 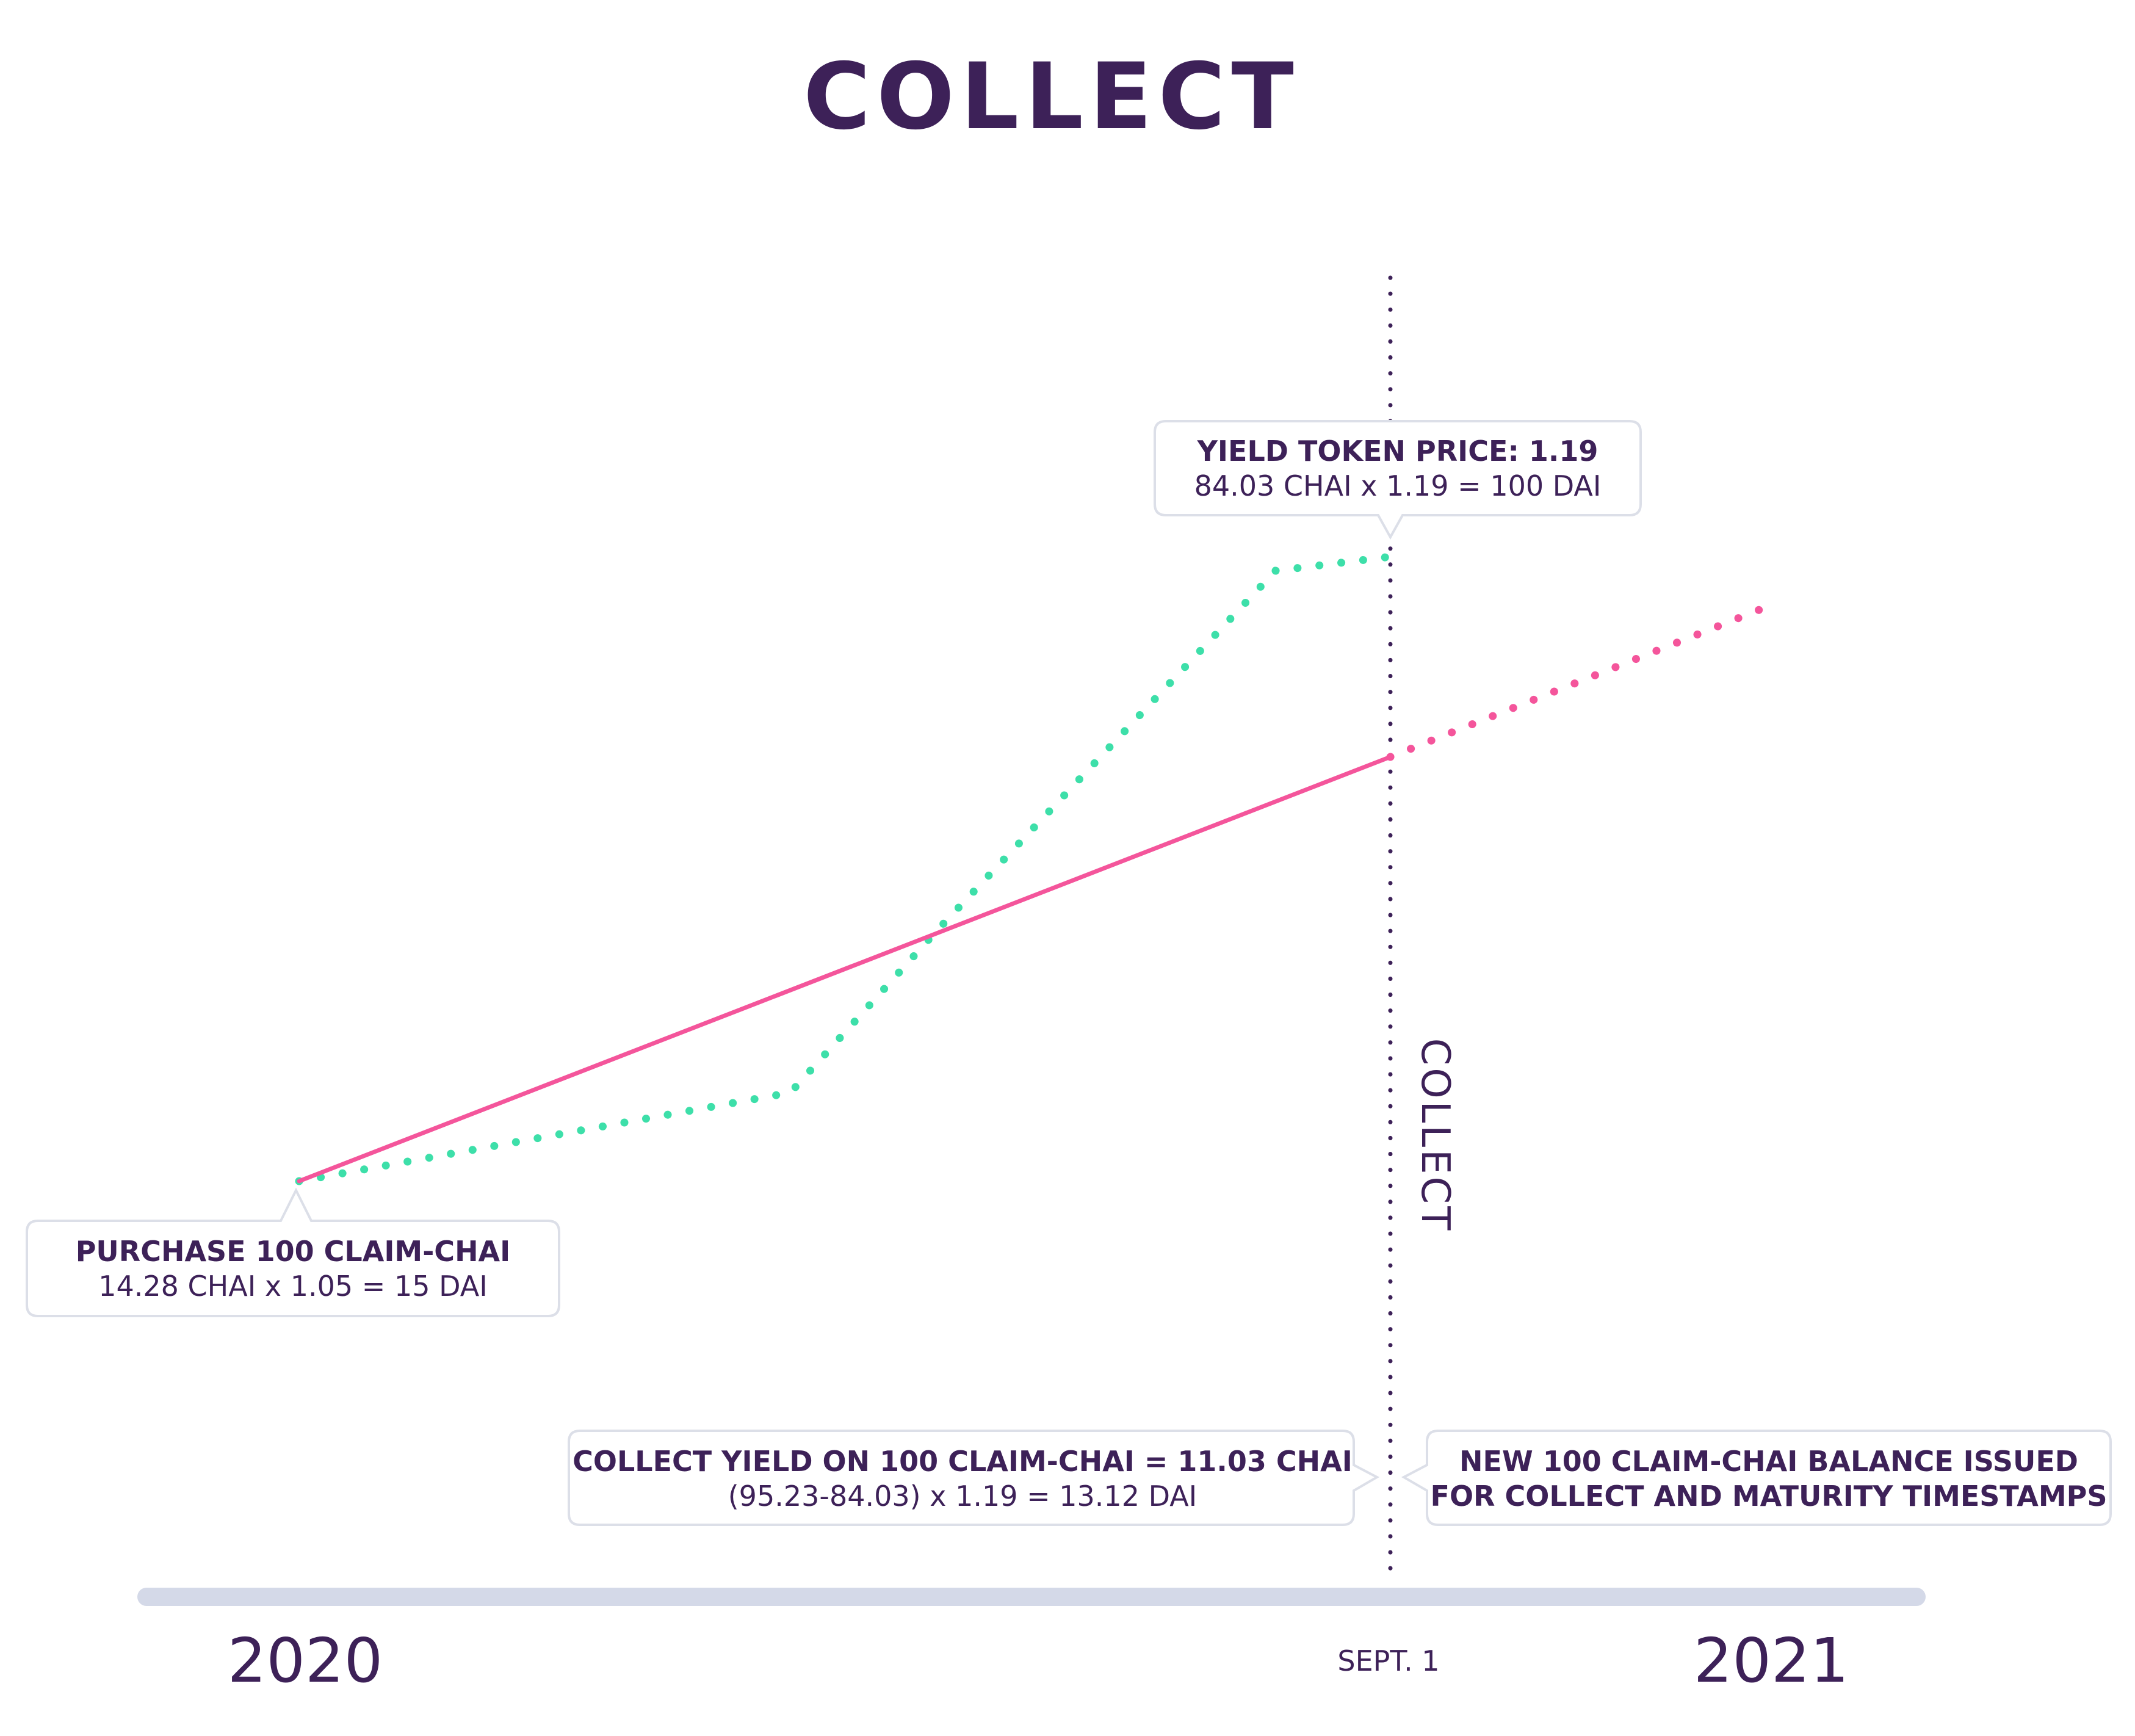 I want to click on callout-title: YIELD TOKEN PRICE: 1.19, so click(x=1398, y=452).